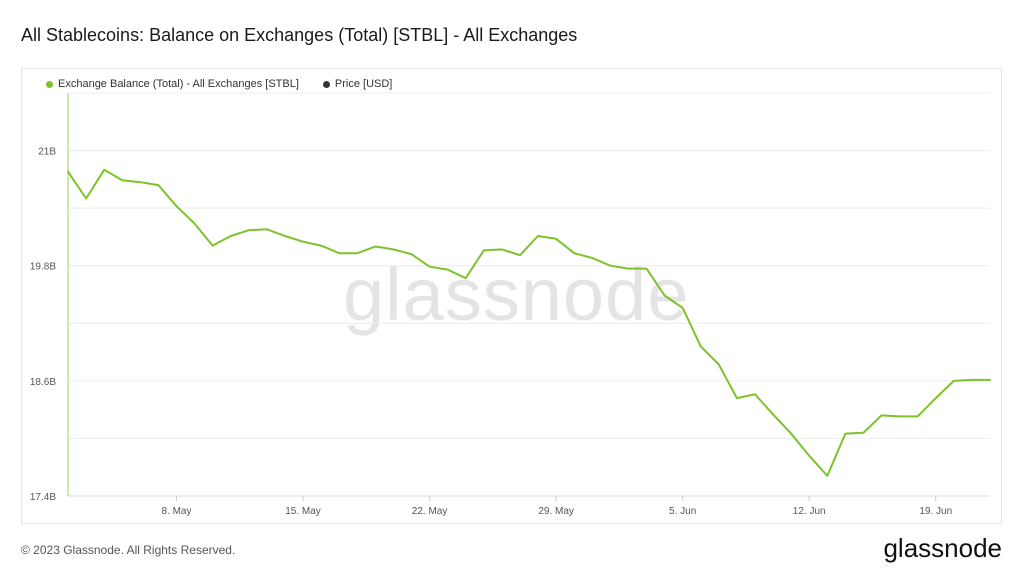  What do you see at coordinates (303, 511) in the screenshot?
I see `x-tick-label: 15. May` at bounding box center [303, 511].